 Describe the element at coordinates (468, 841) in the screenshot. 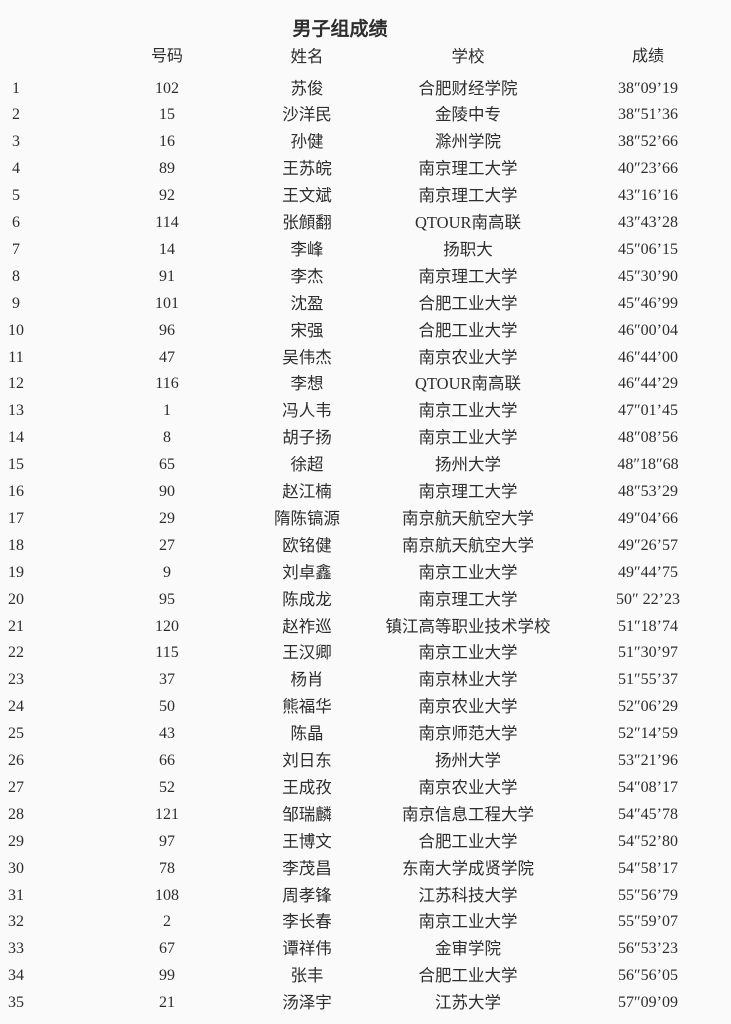

I see `school-cell: 合肥工业大学` at that location.